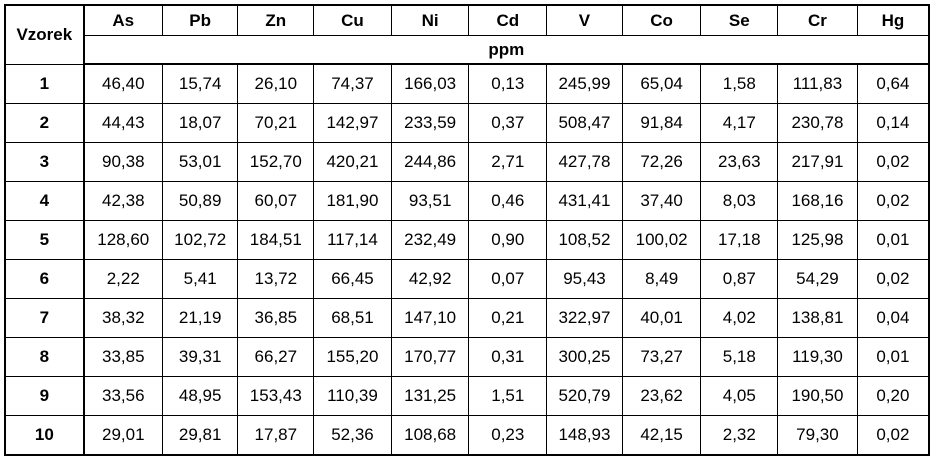 The image size is (934, 456). Describe the element at coordinates (123, 83) in the screenshot. I see `table-cell: 46,40` at that location.